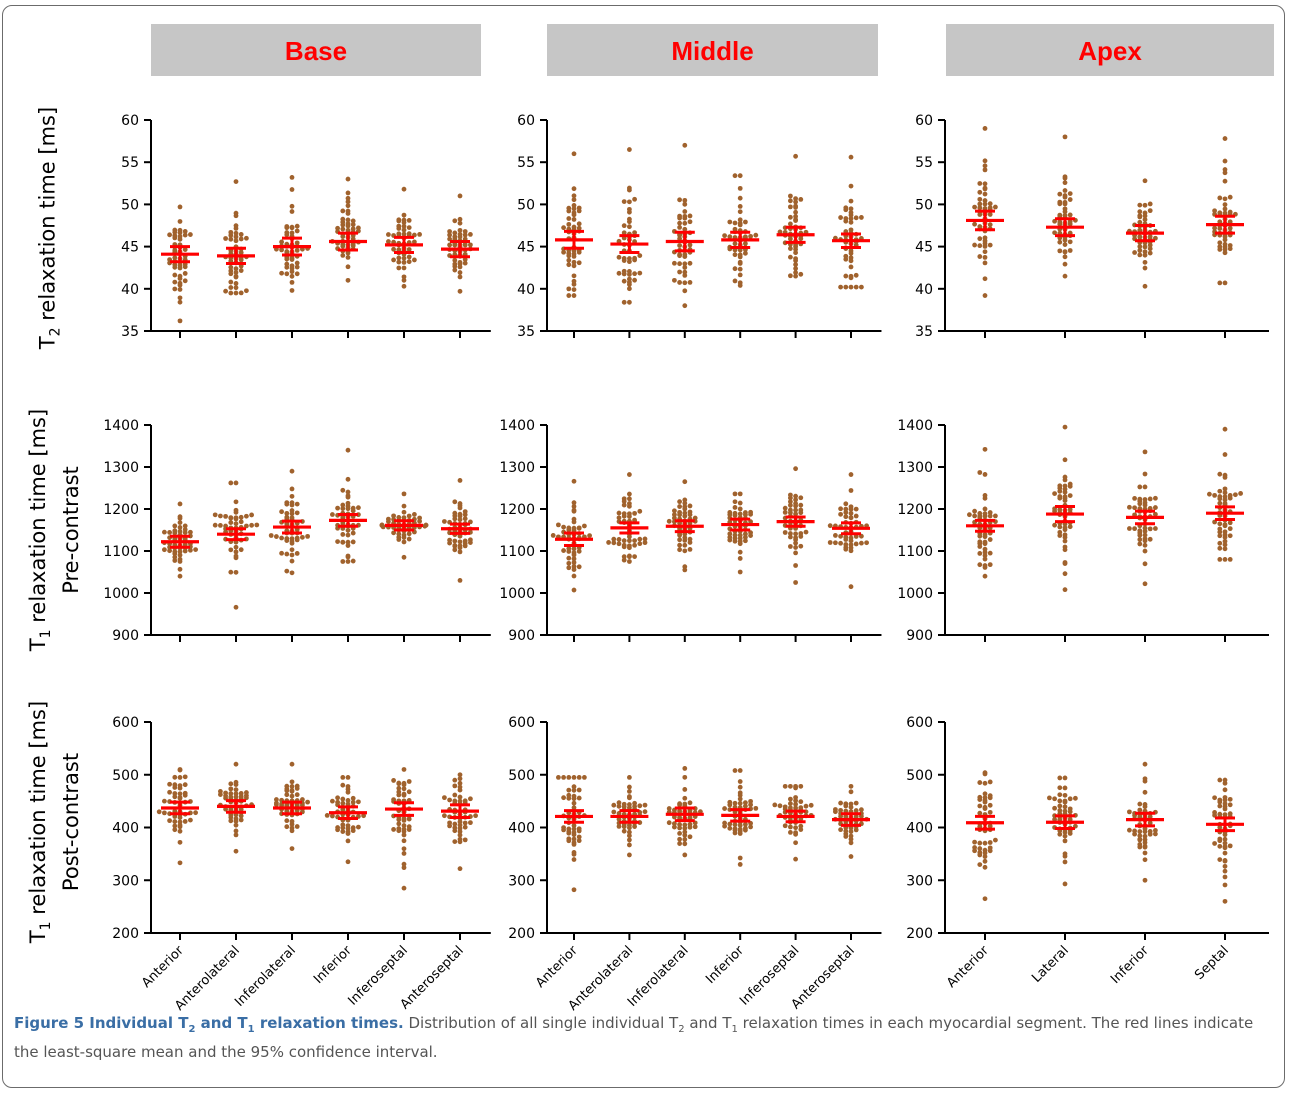 The image size is (1290, 1094). What do you see at coordinates (121, 594) in the screenshot?
I see `y-tick-label: 1000` at bounding box center [121, 594].